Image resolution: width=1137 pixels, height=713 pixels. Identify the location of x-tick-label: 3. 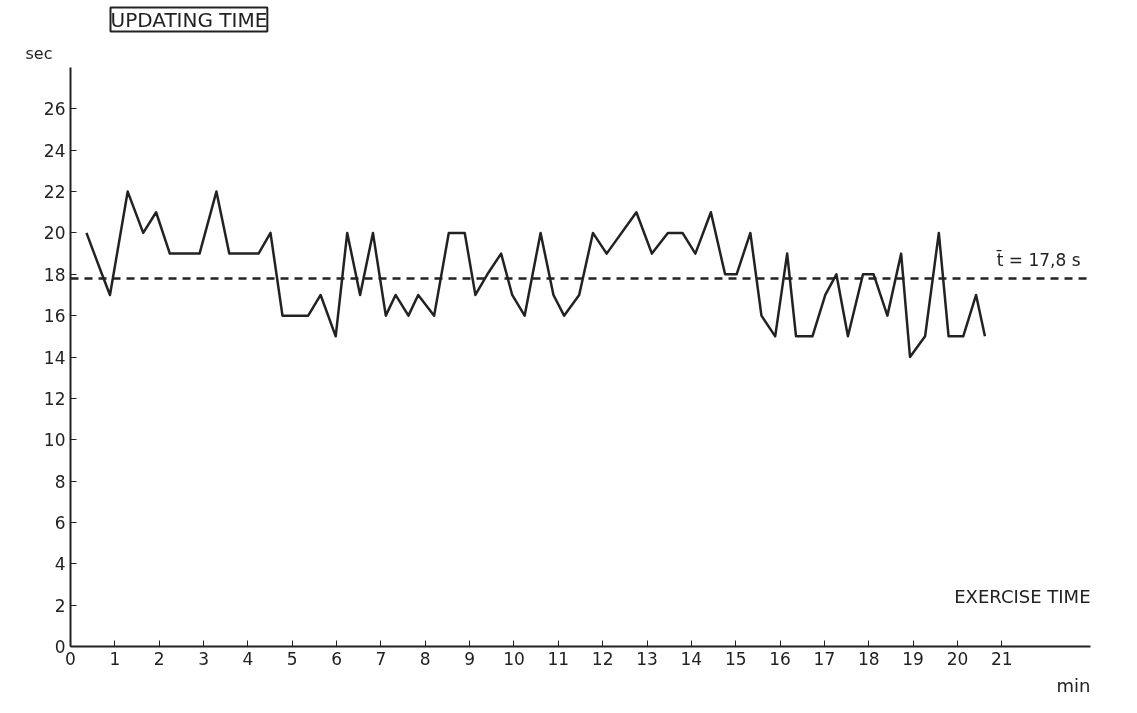
(203, 658).